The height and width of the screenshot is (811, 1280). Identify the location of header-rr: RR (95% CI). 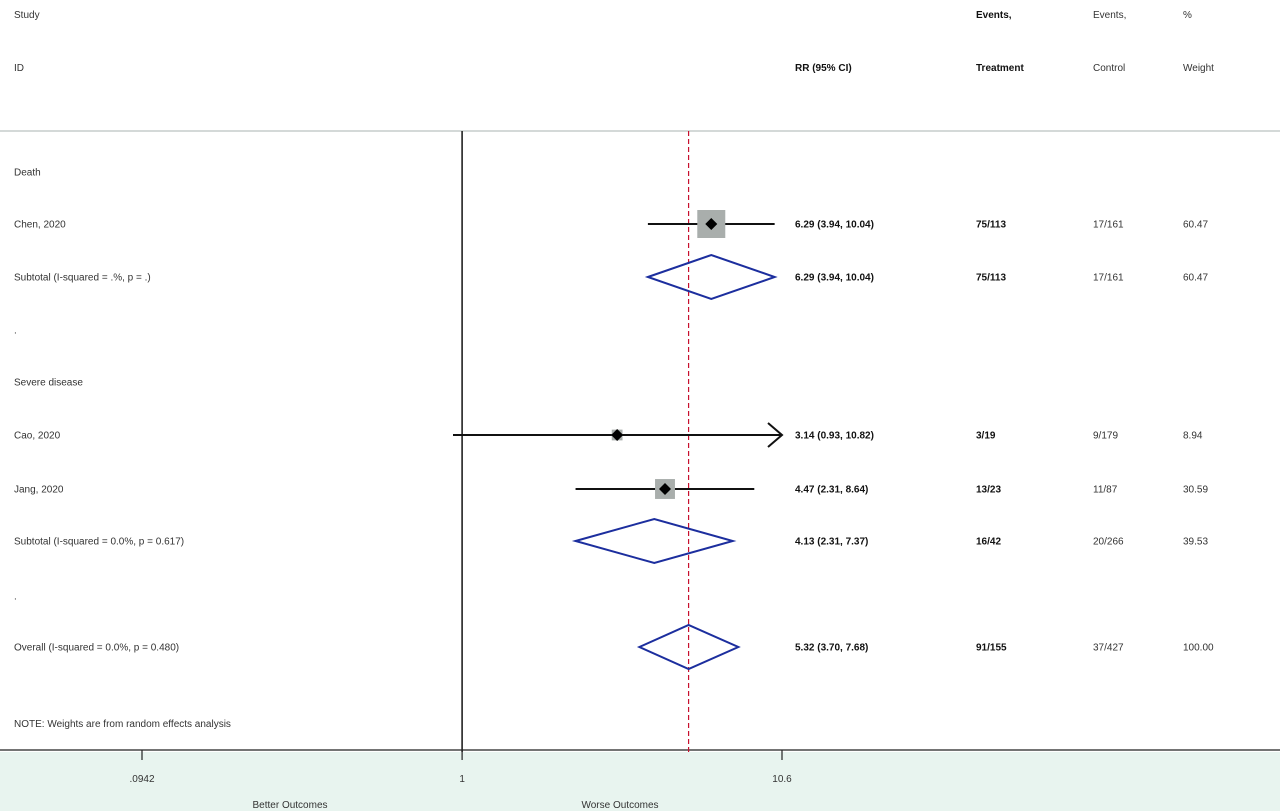
(823, 68).